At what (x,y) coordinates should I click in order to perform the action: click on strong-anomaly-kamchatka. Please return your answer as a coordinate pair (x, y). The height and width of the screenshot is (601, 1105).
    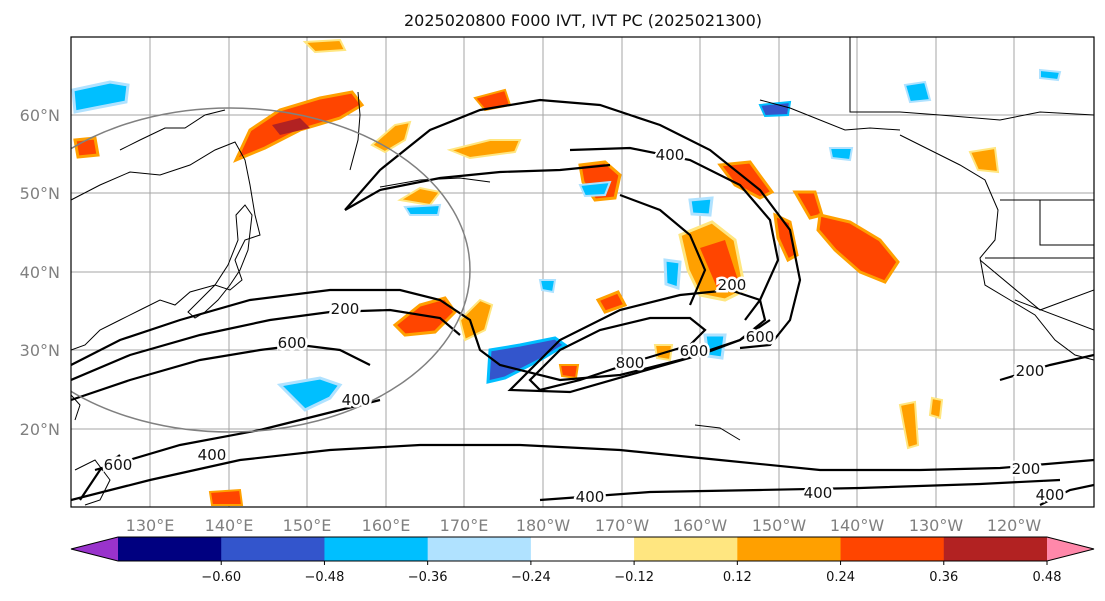
    Looking at the image, I should click on (291, 126).